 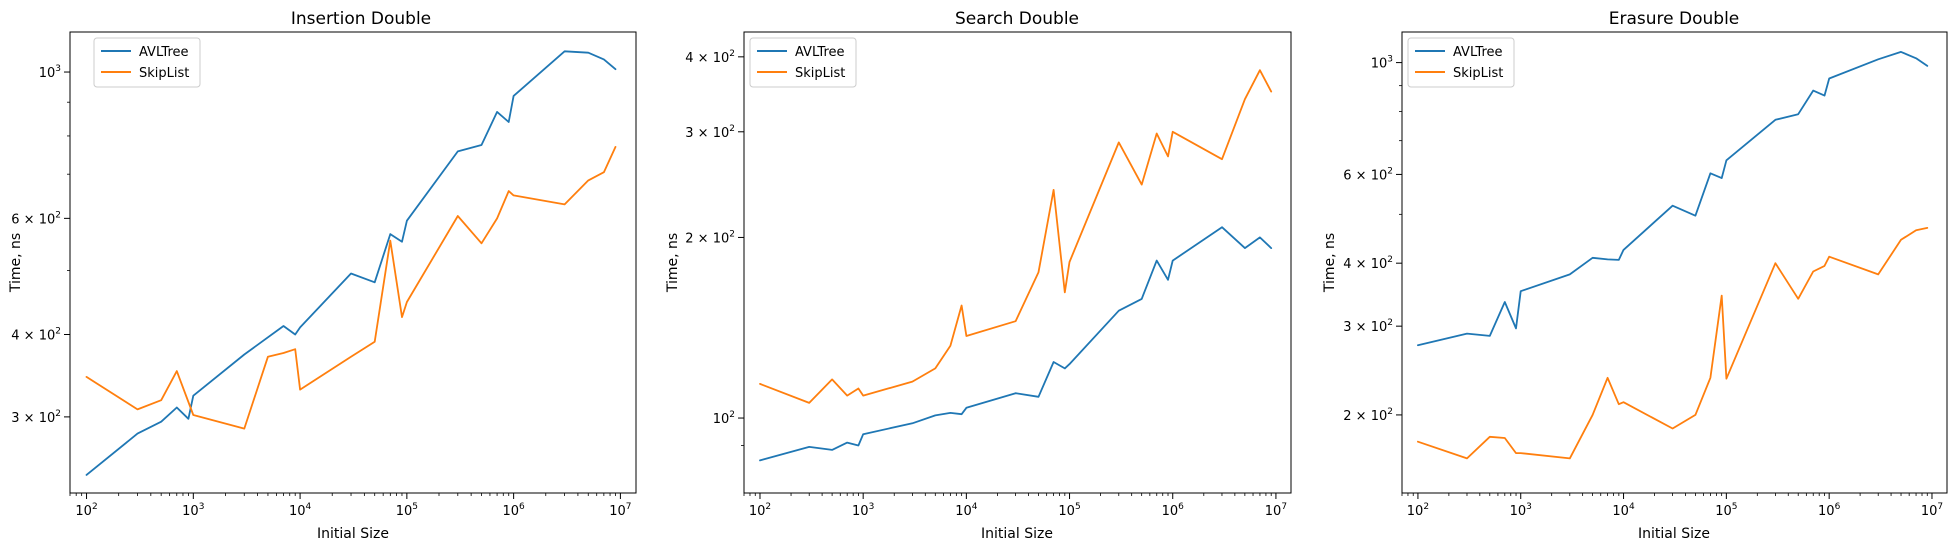 I want to click on subplot-title: Erasure Double, so click(x=1674, y=19).